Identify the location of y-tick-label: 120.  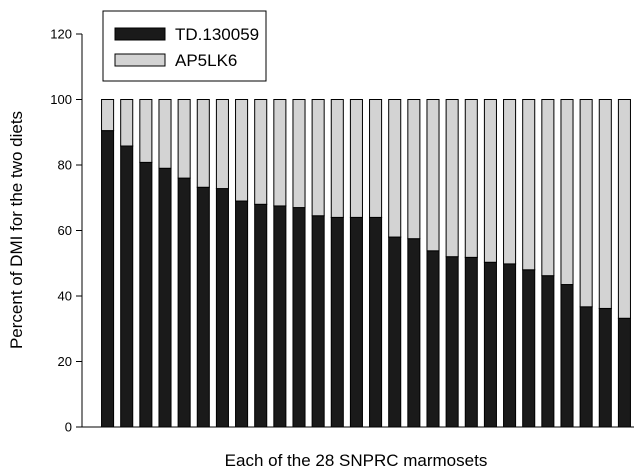
(61, 34).